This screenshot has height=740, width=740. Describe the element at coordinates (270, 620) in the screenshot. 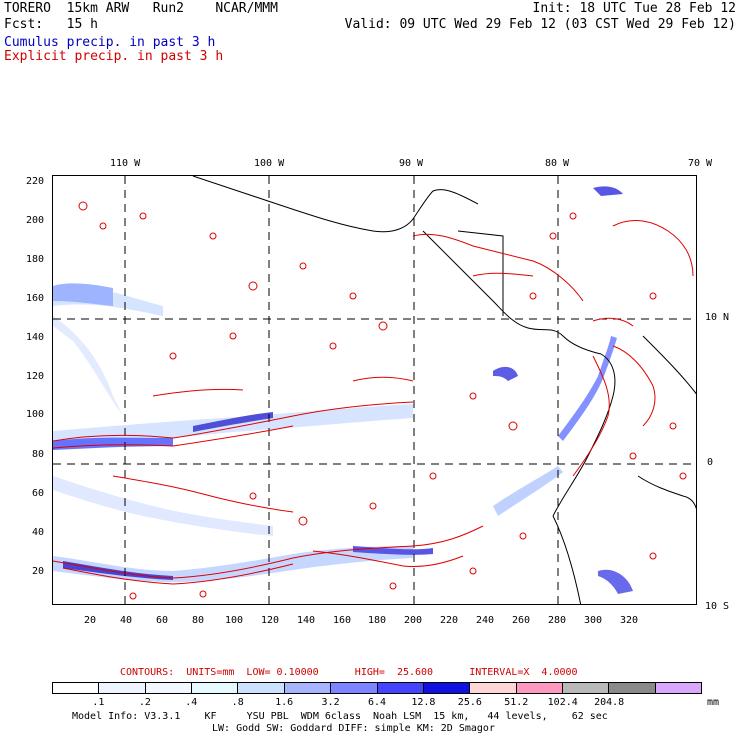

I see `x-tick-label: 120` at that location.